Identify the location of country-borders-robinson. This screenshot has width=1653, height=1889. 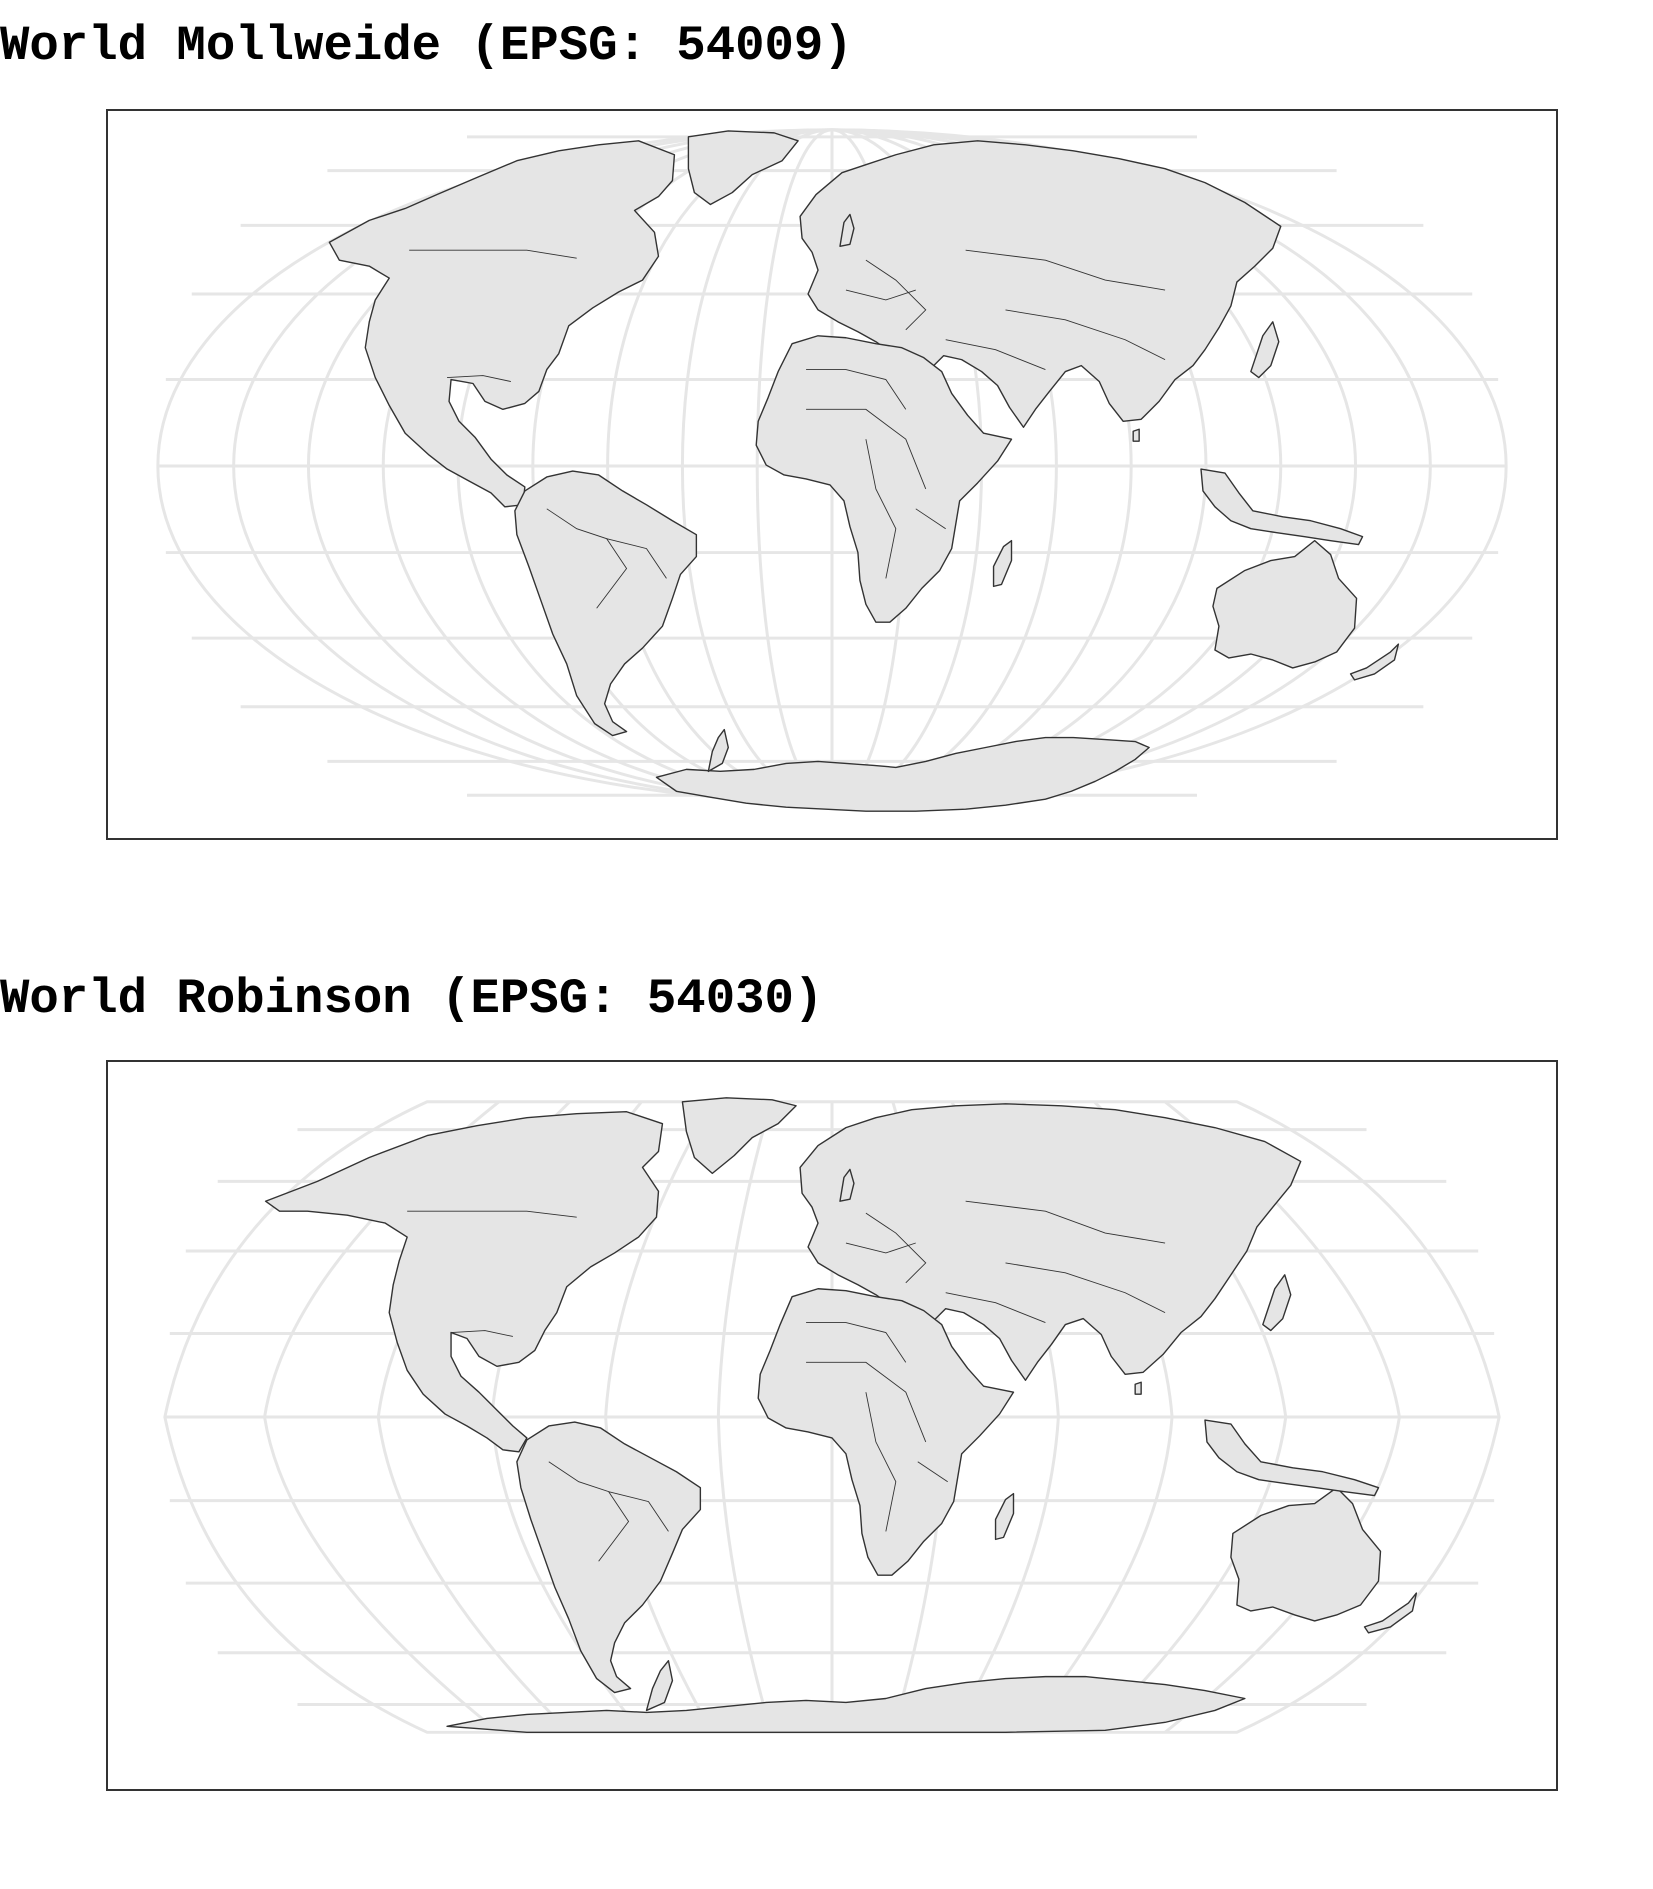
(786, 1381).